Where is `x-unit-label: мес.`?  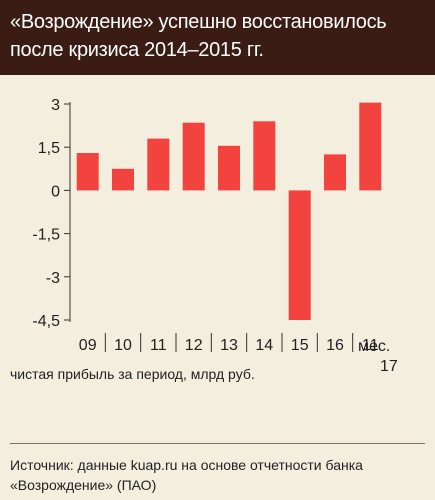 x-unit-label: мес. is located at coordinates (374, 346).